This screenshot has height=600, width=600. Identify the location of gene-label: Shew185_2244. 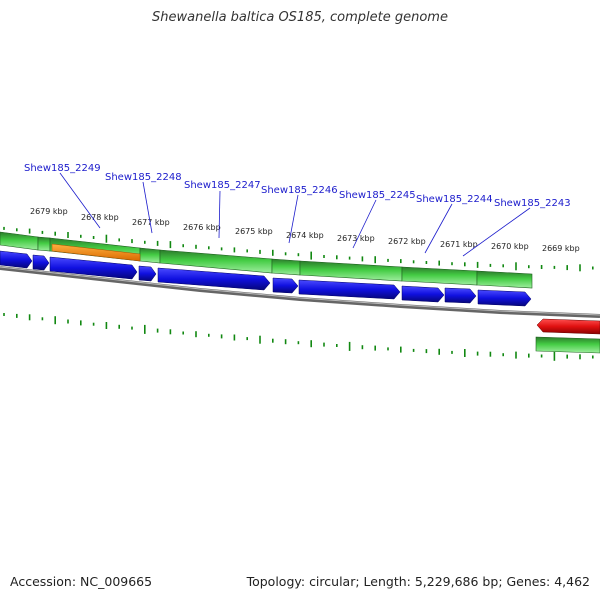
(454, 199).